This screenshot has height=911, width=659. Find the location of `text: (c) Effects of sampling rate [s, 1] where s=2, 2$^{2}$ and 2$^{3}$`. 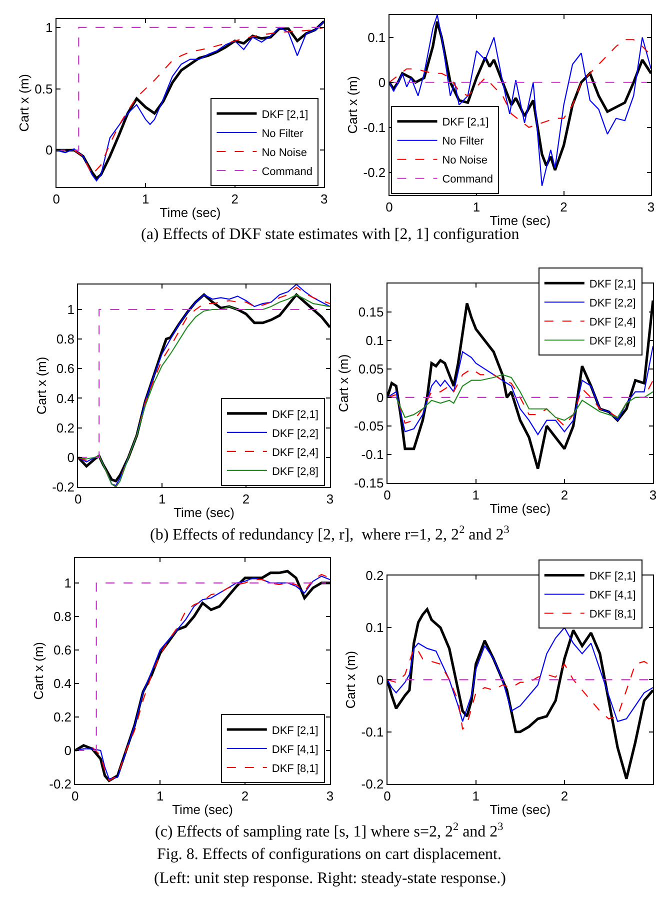

text: (c) Effects of sampling rate [s, 1] where s=2, 2$^{2}$ and 2$^{3}$ is located at coordinates (329, 831).